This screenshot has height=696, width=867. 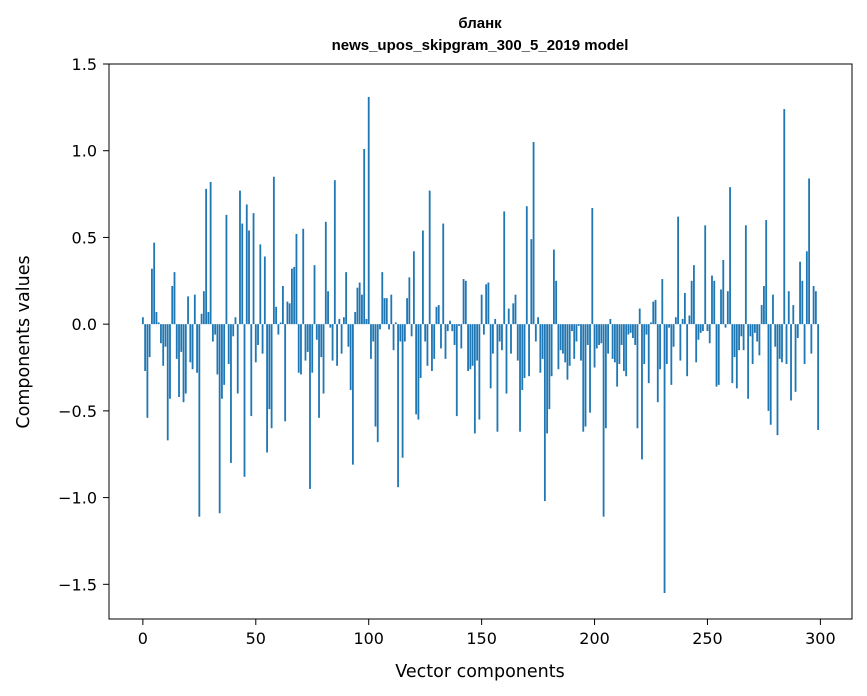 I want to click on y-tick-label: −0.5, so click(x=77, y=411).